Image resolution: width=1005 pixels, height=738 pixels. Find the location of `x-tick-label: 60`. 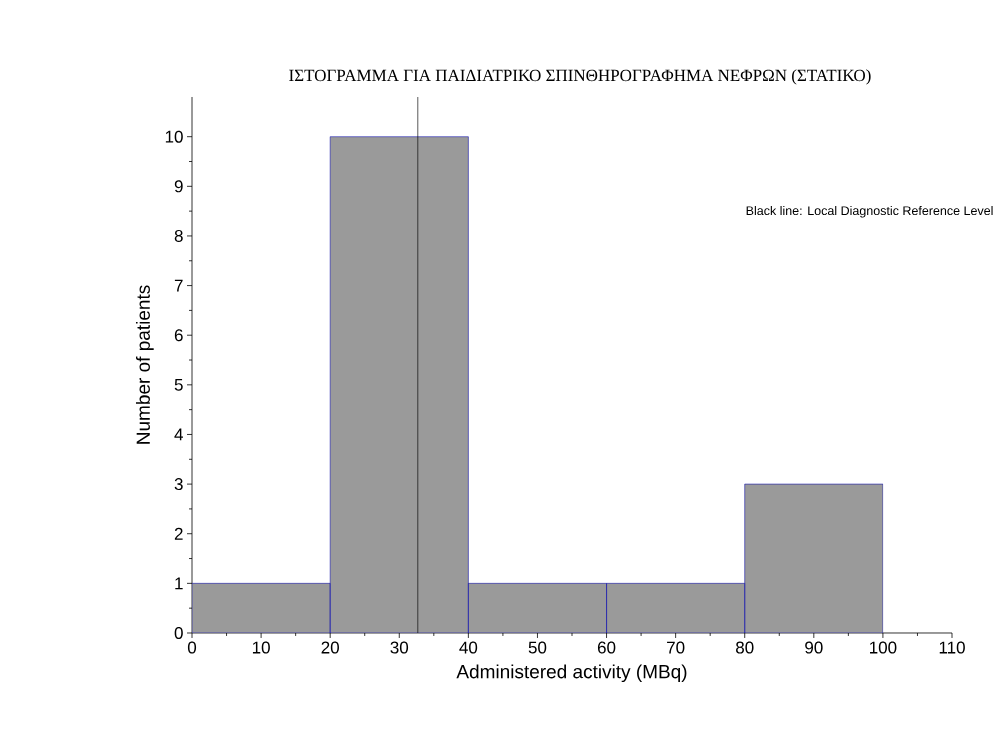

x-tick-label: 60 is located at coordinates (606, 647).